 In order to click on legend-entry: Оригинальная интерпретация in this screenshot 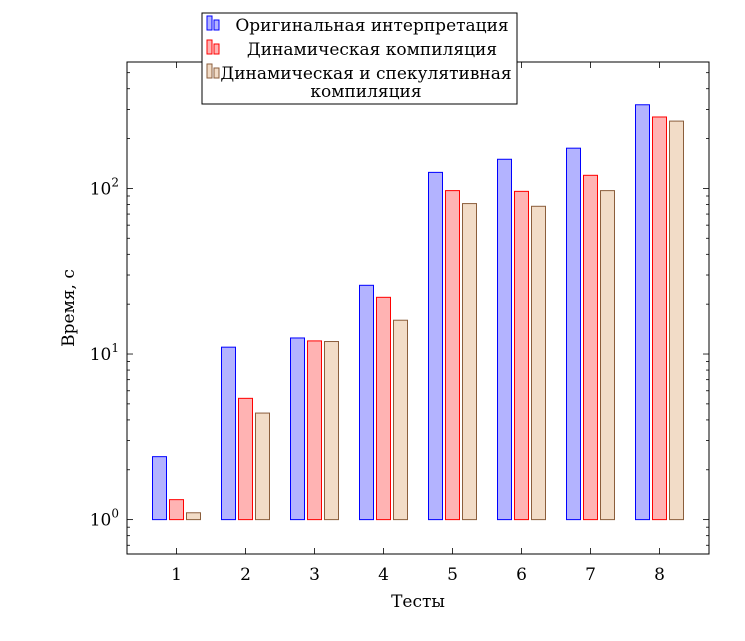, I will do `click(371, 26)`.